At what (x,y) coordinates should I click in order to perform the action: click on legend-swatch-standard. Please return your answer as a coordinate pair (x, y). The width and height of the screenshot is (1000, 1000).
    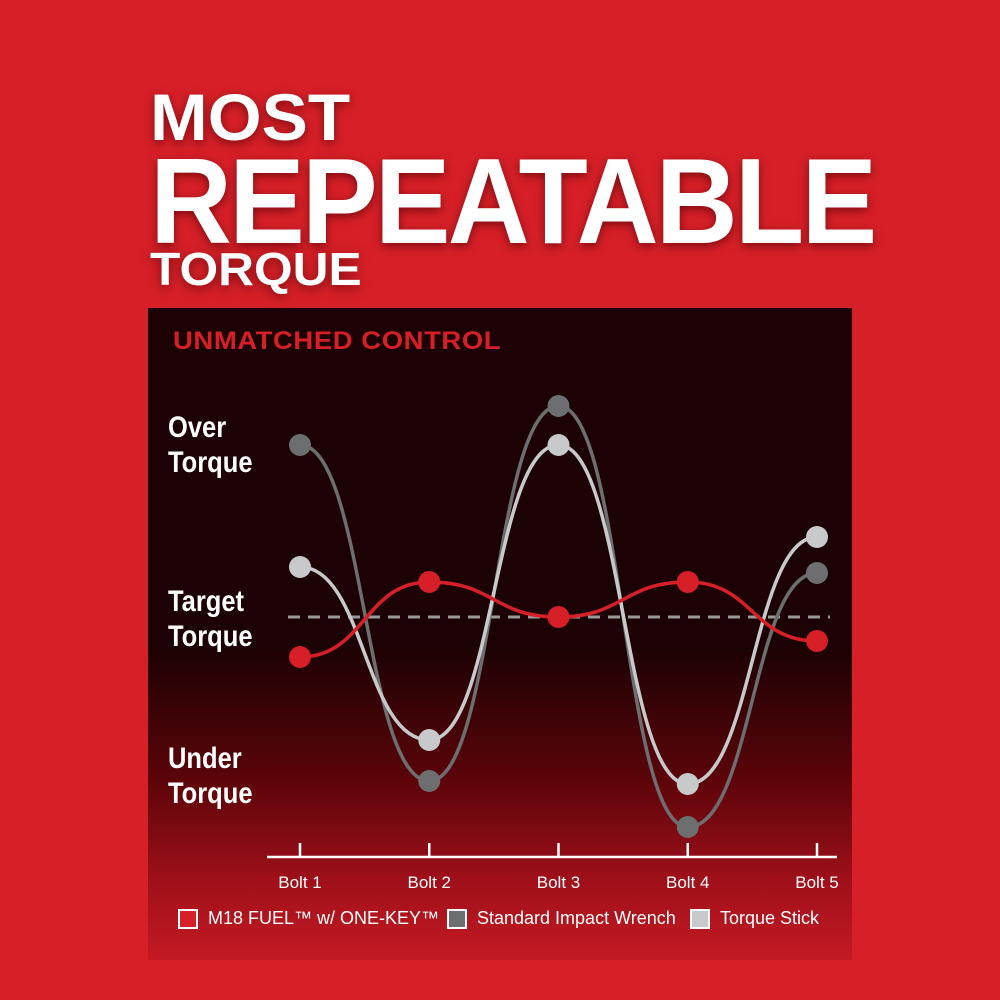
    Looking at the image, I should click on (457, 918).